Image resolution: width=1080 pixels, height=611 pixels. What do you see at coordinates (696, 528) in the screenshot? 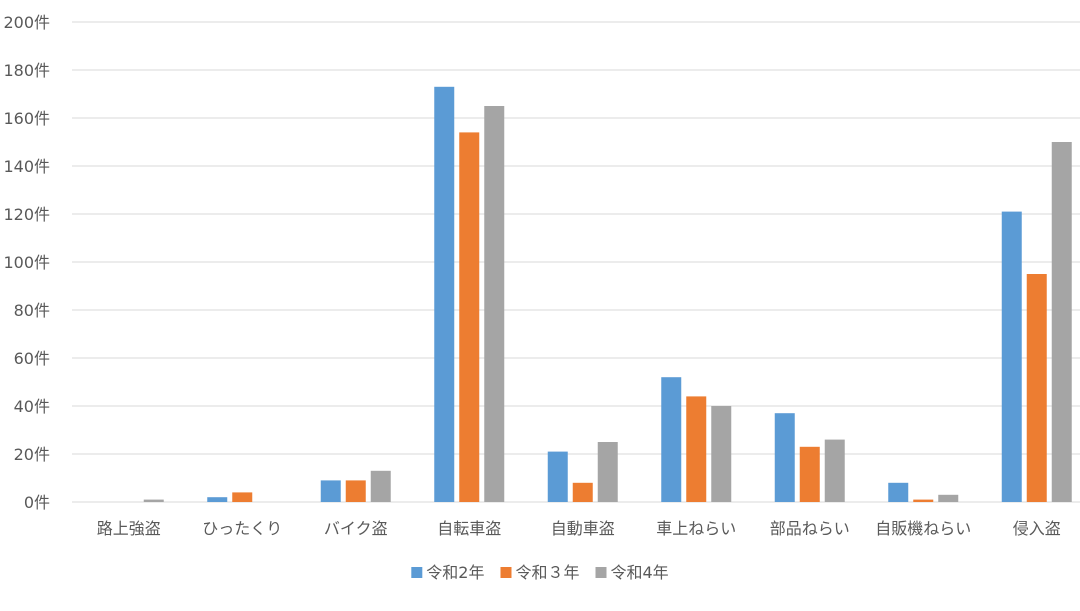
I see `x-category-label: 車上ねらい` at bounding box center [696, 528].